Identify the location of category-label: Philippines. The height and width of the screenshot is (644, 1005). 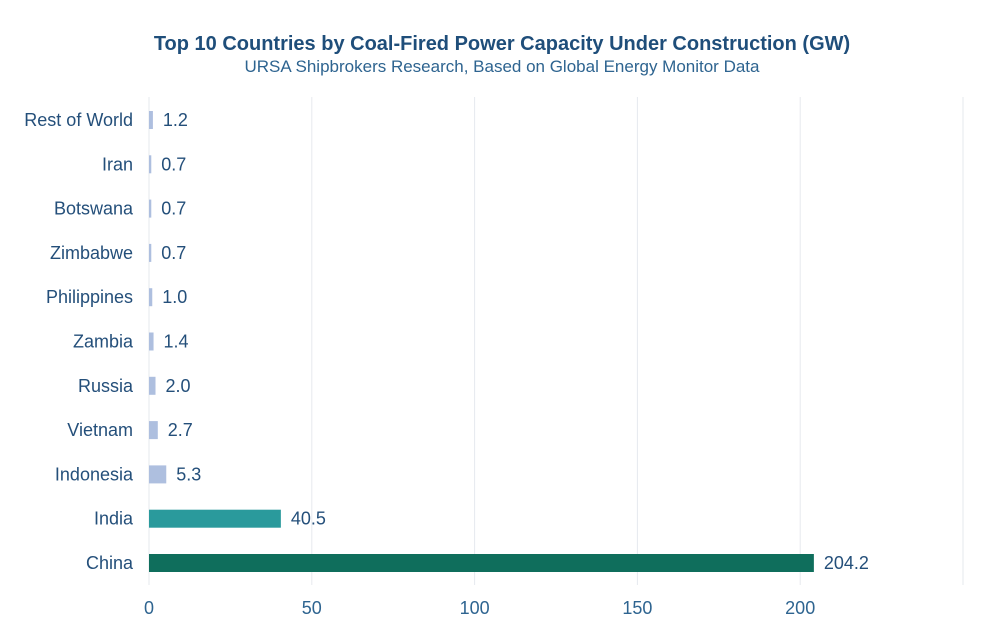
(89, 297).